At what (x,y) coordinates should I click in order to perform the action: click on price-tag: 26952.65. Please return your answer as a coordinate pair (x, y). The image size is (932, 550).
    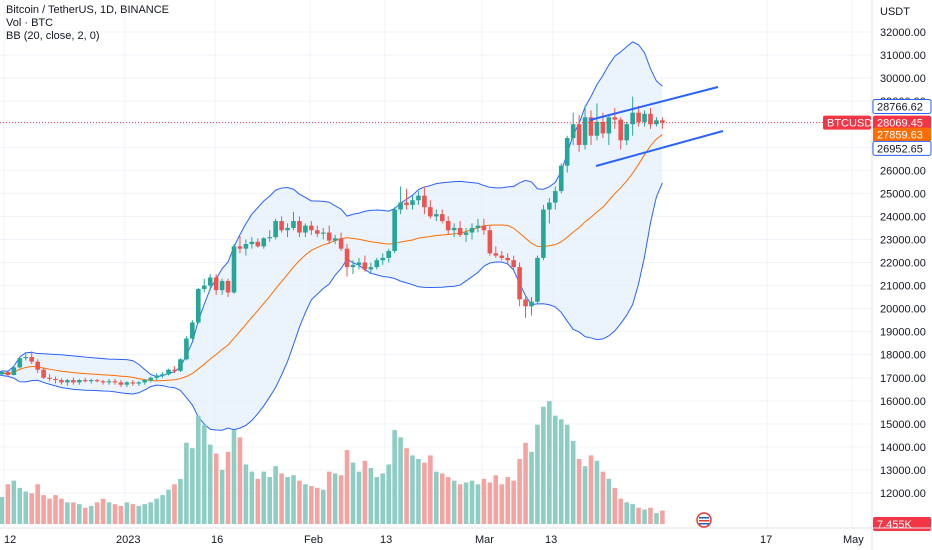
    Looking at the image, I should click on (902, 148).